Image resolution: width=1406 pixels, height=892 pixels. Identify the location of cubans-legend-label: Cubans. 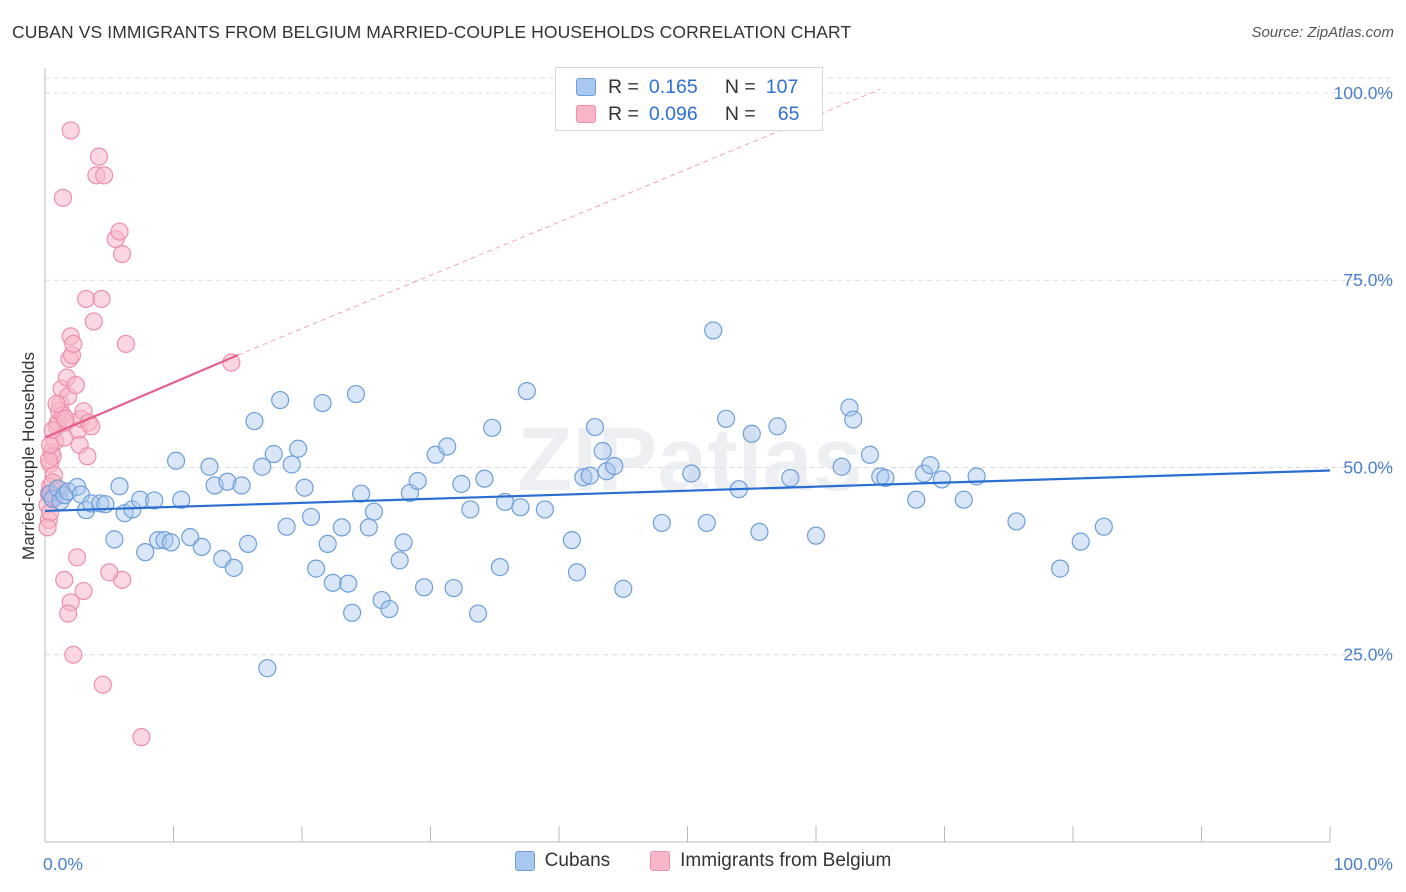
(577, 860).